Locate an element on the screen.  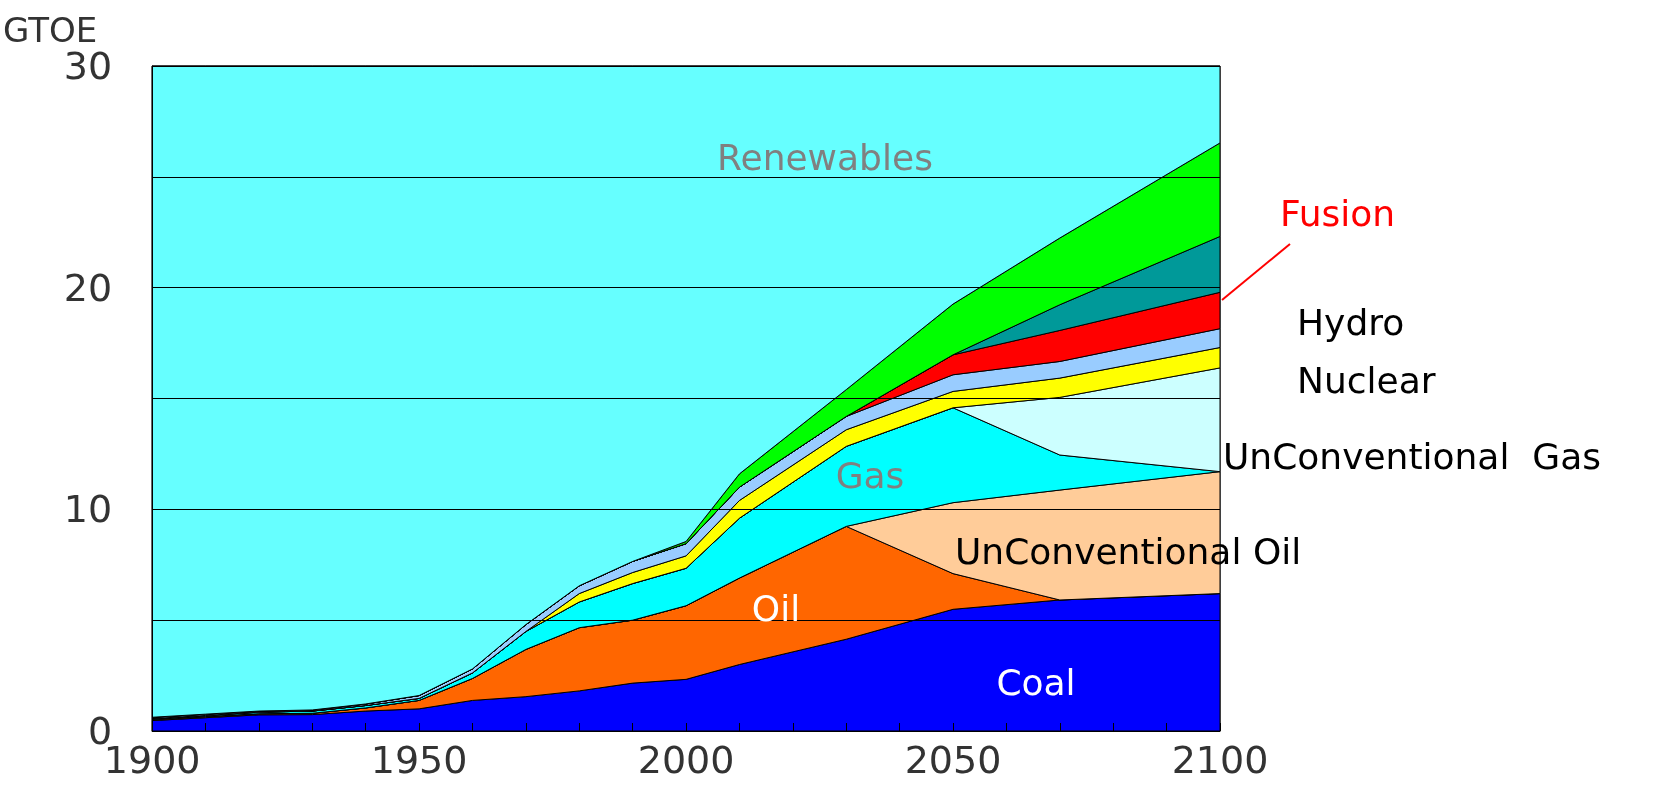
series-label: Coal is located at coordinates (1036, 682).